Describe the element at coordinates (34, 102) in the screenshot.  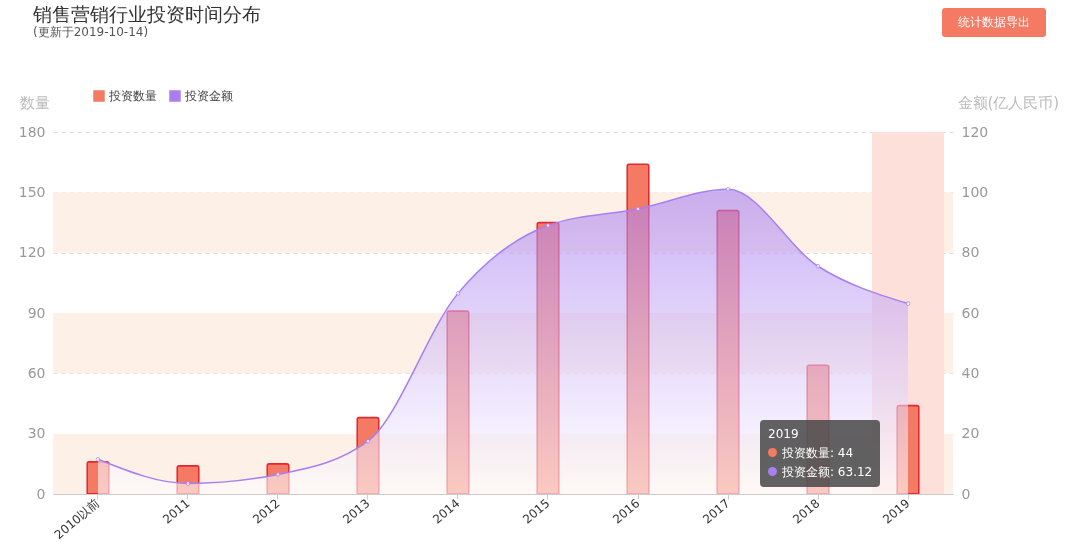
I see `y-axis-title: 数量` at that location.